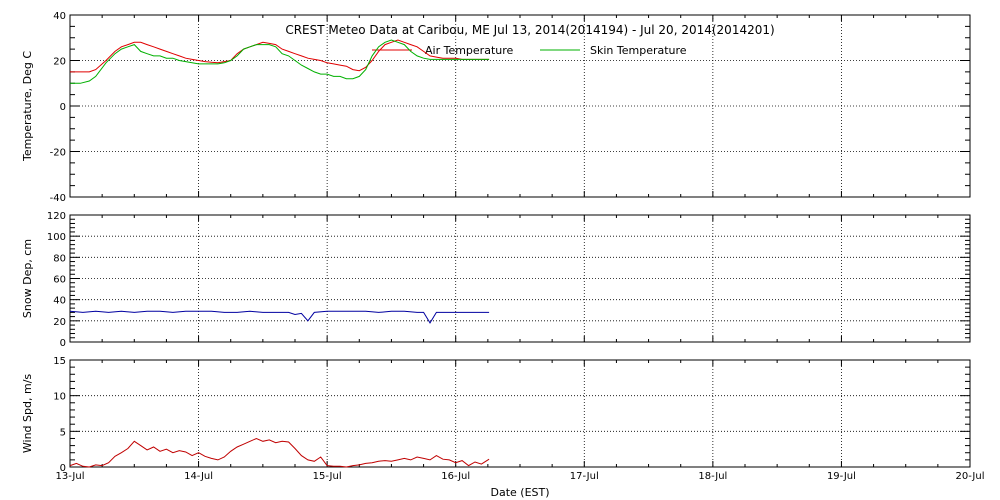 The image size is (1000, 500). I want to click on wind-y-tick-label: 5, so click(63, 432).